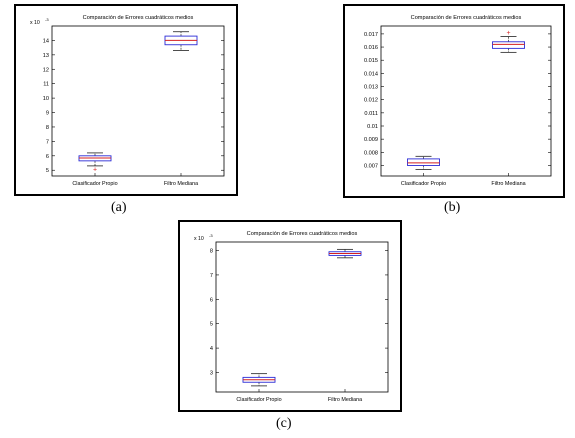  What do you see at coordinates (211, 373) in the screenshot?
I see `y-tick-label: 3` at bounding box center [211, 373].